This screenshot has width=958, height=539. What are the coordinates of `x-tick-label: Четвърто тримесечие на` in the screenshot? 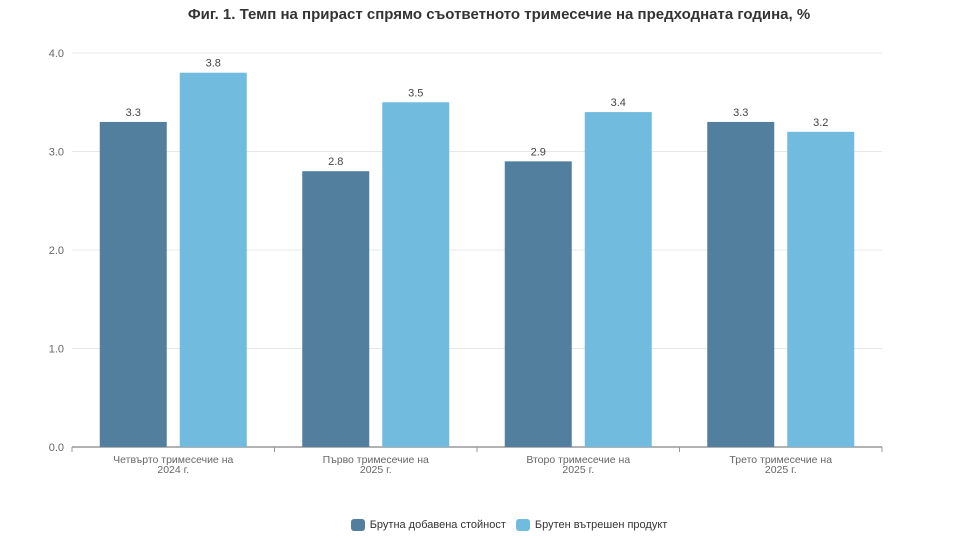 It's located at (173, 460).